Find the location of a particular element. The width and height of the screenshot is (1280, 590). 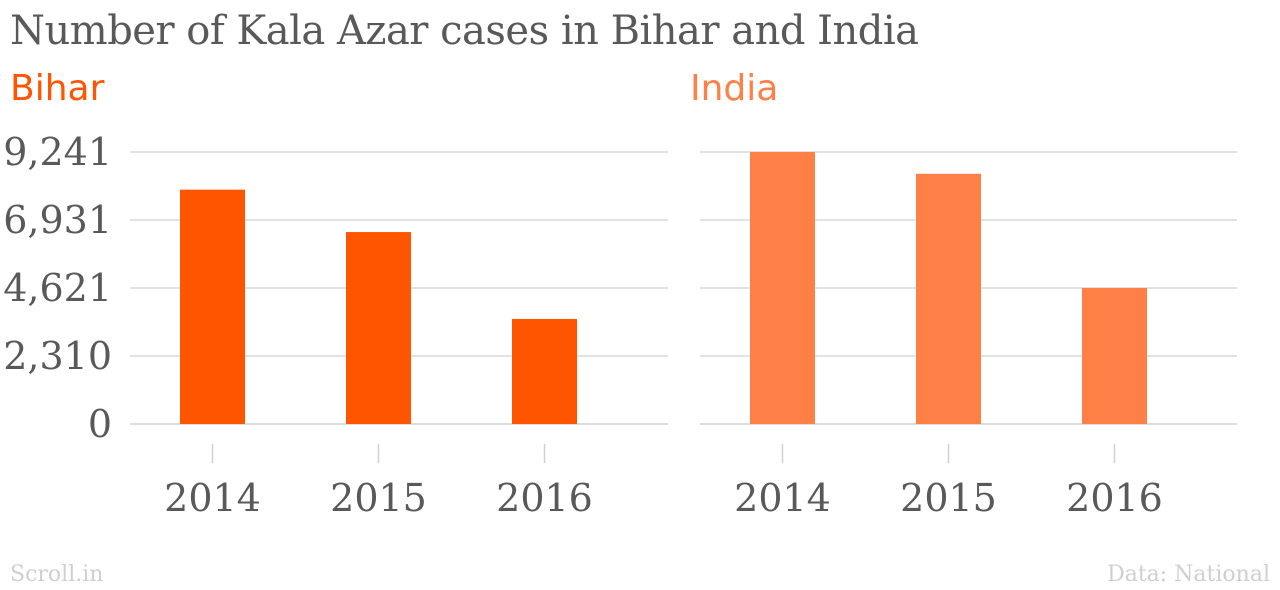

data-source: Data: National is located at coordinates (1188, 574).